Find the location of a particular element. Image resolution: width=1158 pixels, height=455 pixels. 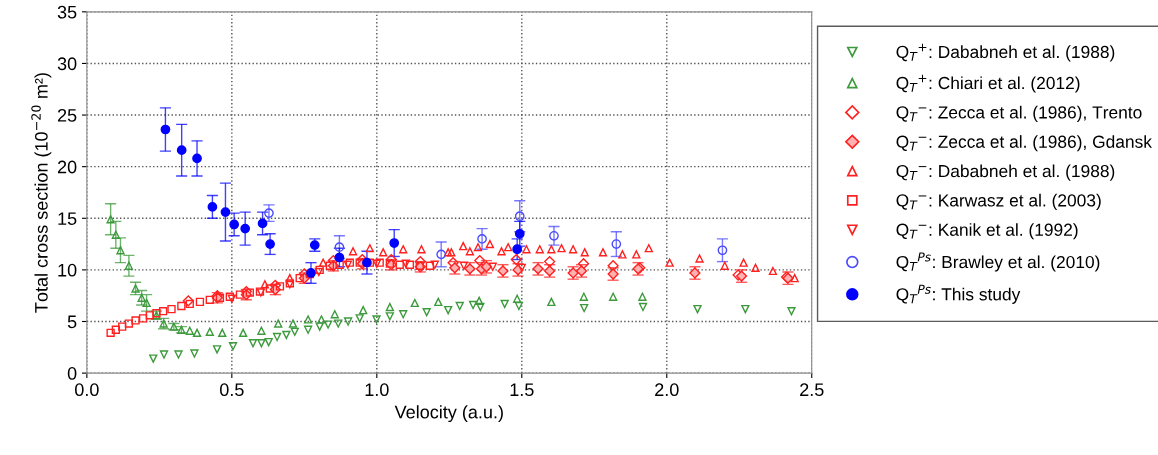

y-tick-label: 5 is located at coordinates (72, 322).